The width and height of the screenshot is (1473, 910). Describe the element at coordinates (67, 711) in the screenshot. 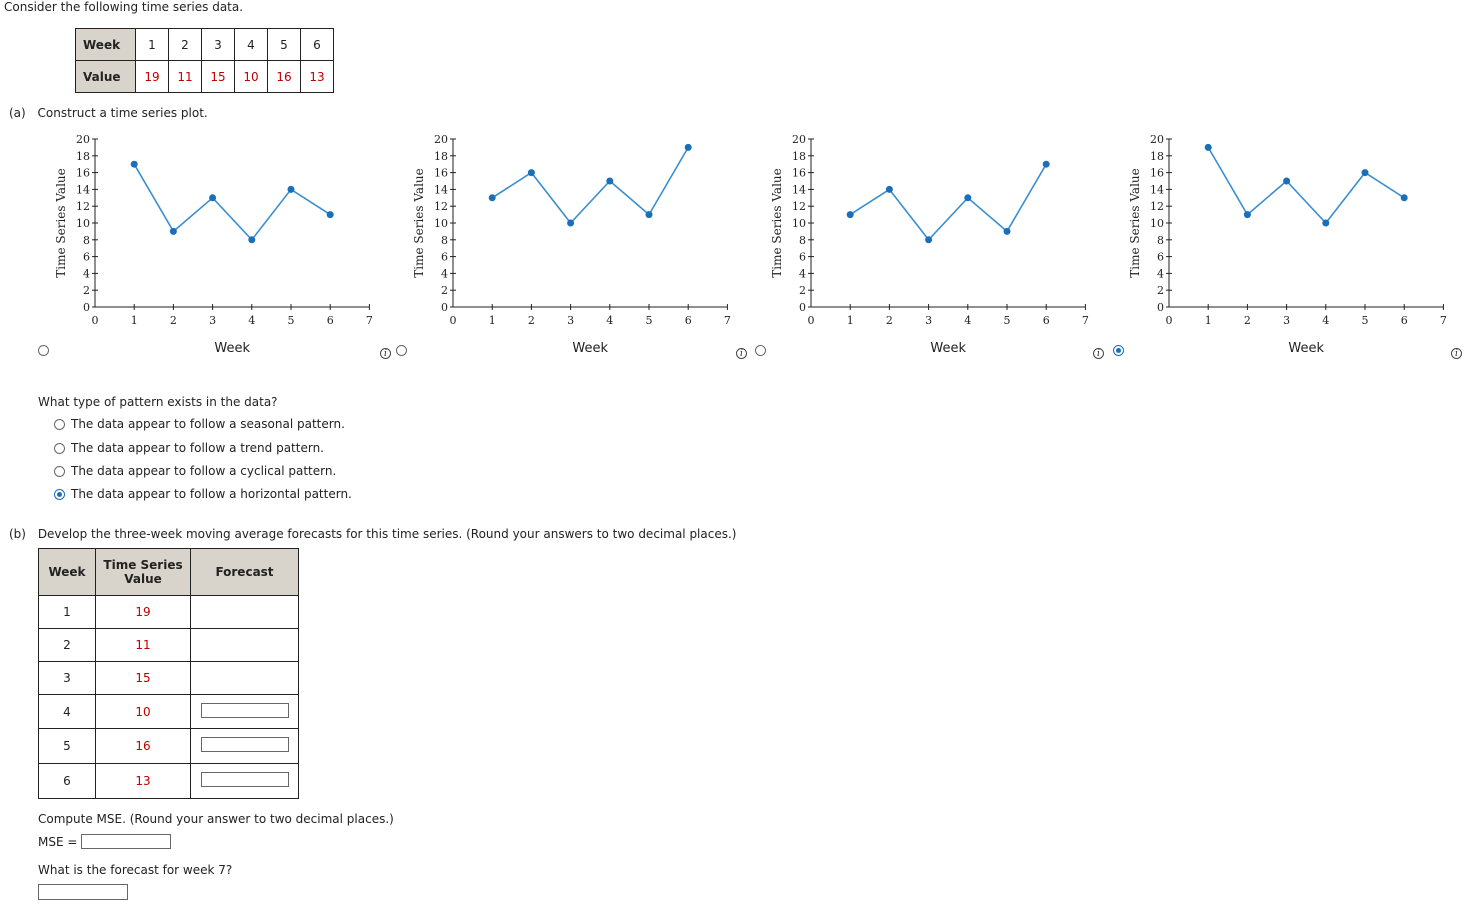

I see `week-cell: 4` at that location.